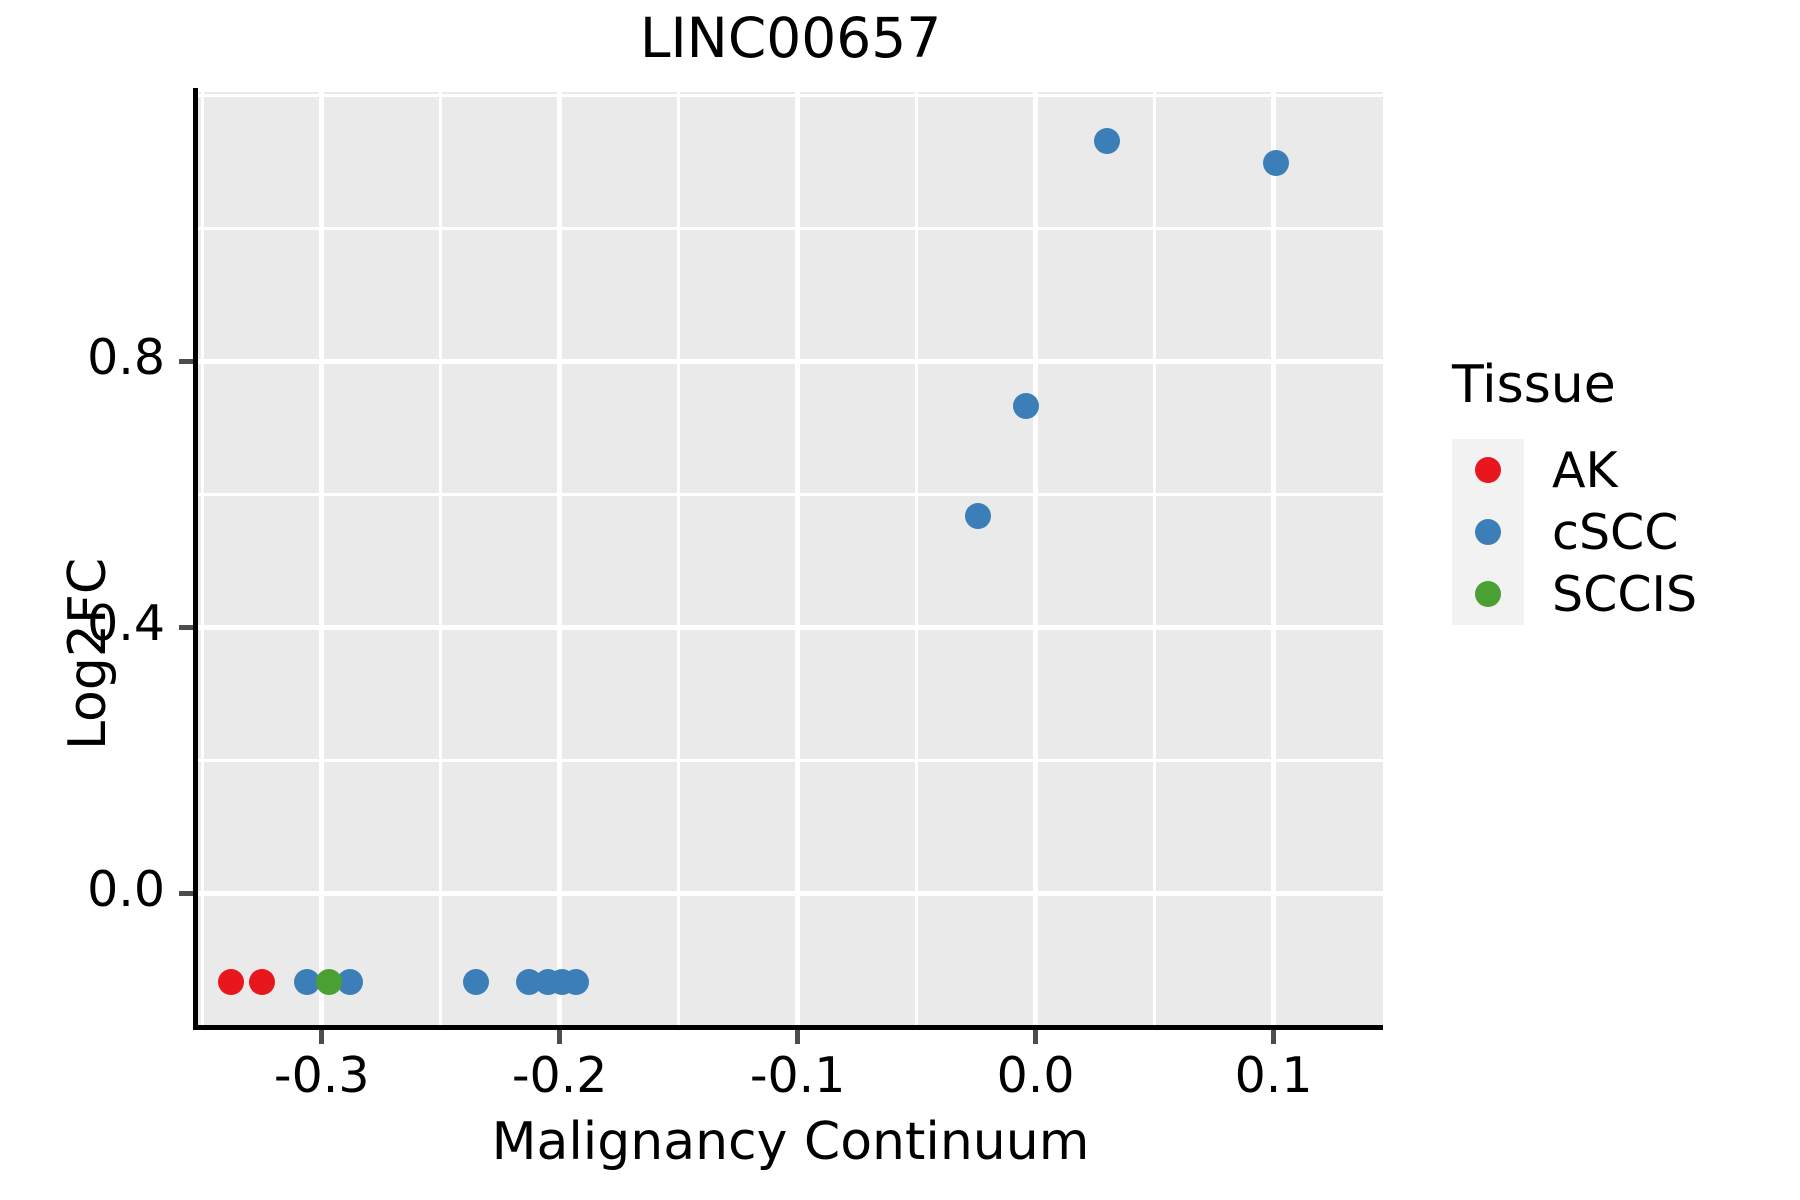 The width and height of the screenshot is (1800, 1200). I want to click on legend-title: Tissue, so click(1534, 385).